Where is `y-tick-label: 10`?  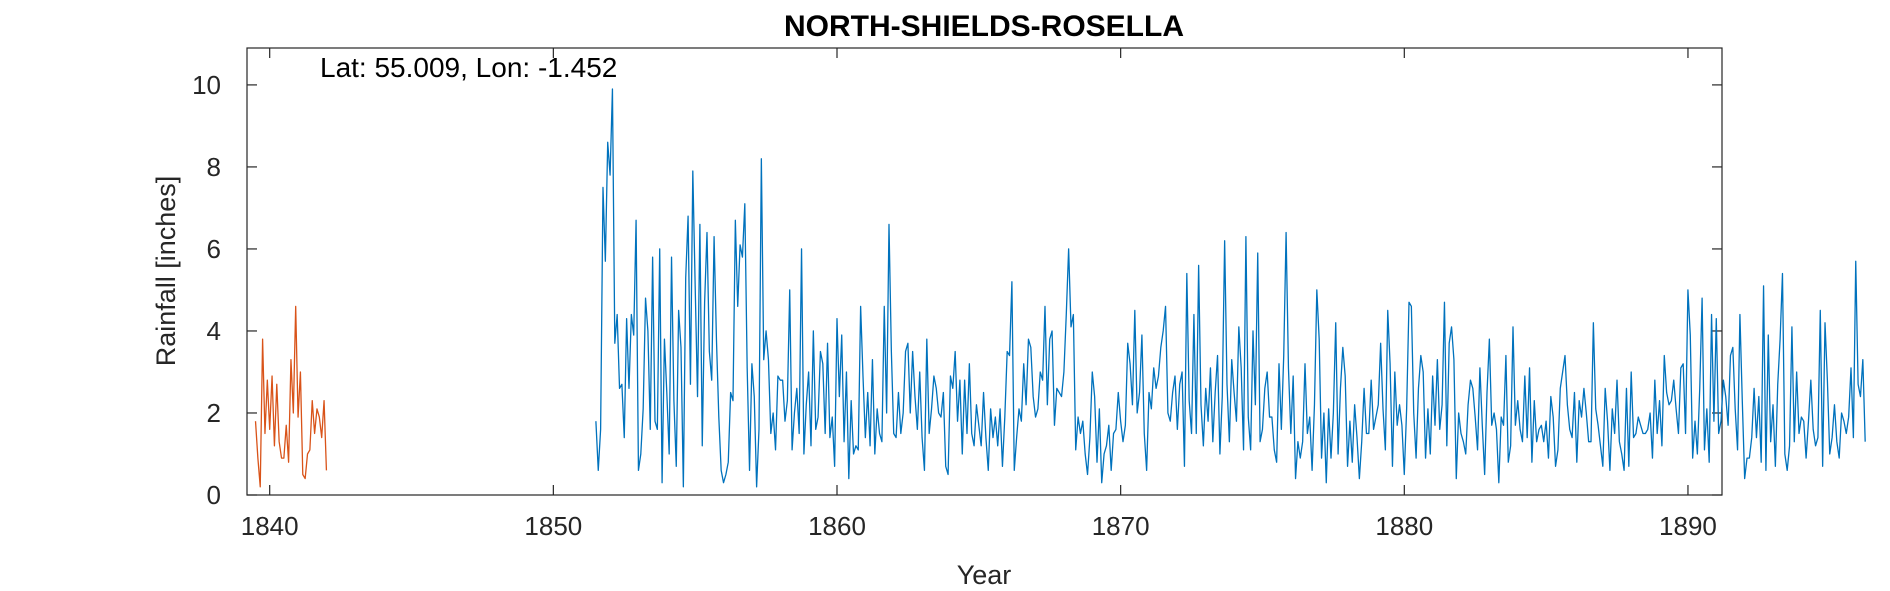
y-tick-label: 10 is located at coordinates (206, 85).